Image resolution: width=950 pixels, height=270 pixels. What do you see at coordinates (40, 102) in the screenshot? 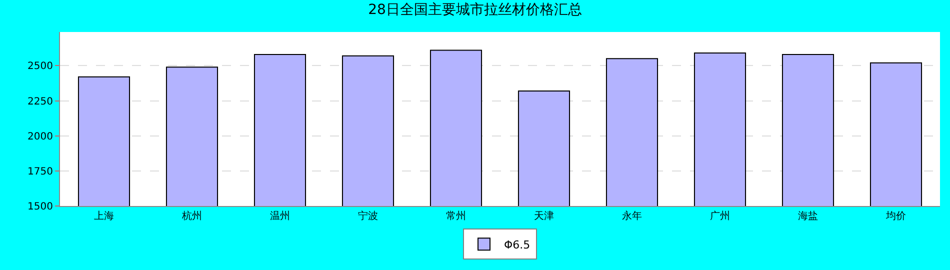
I see `y-tick-label: 2250` at bounding box center [40, 102].